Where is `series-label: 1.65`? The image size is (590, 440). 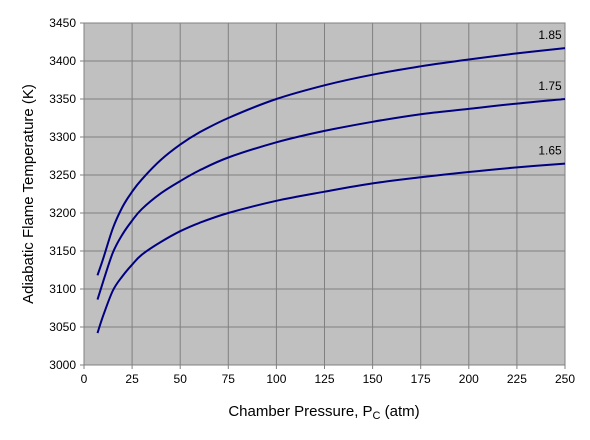 series-label: 1.65 is located at coordinates (550, 151).